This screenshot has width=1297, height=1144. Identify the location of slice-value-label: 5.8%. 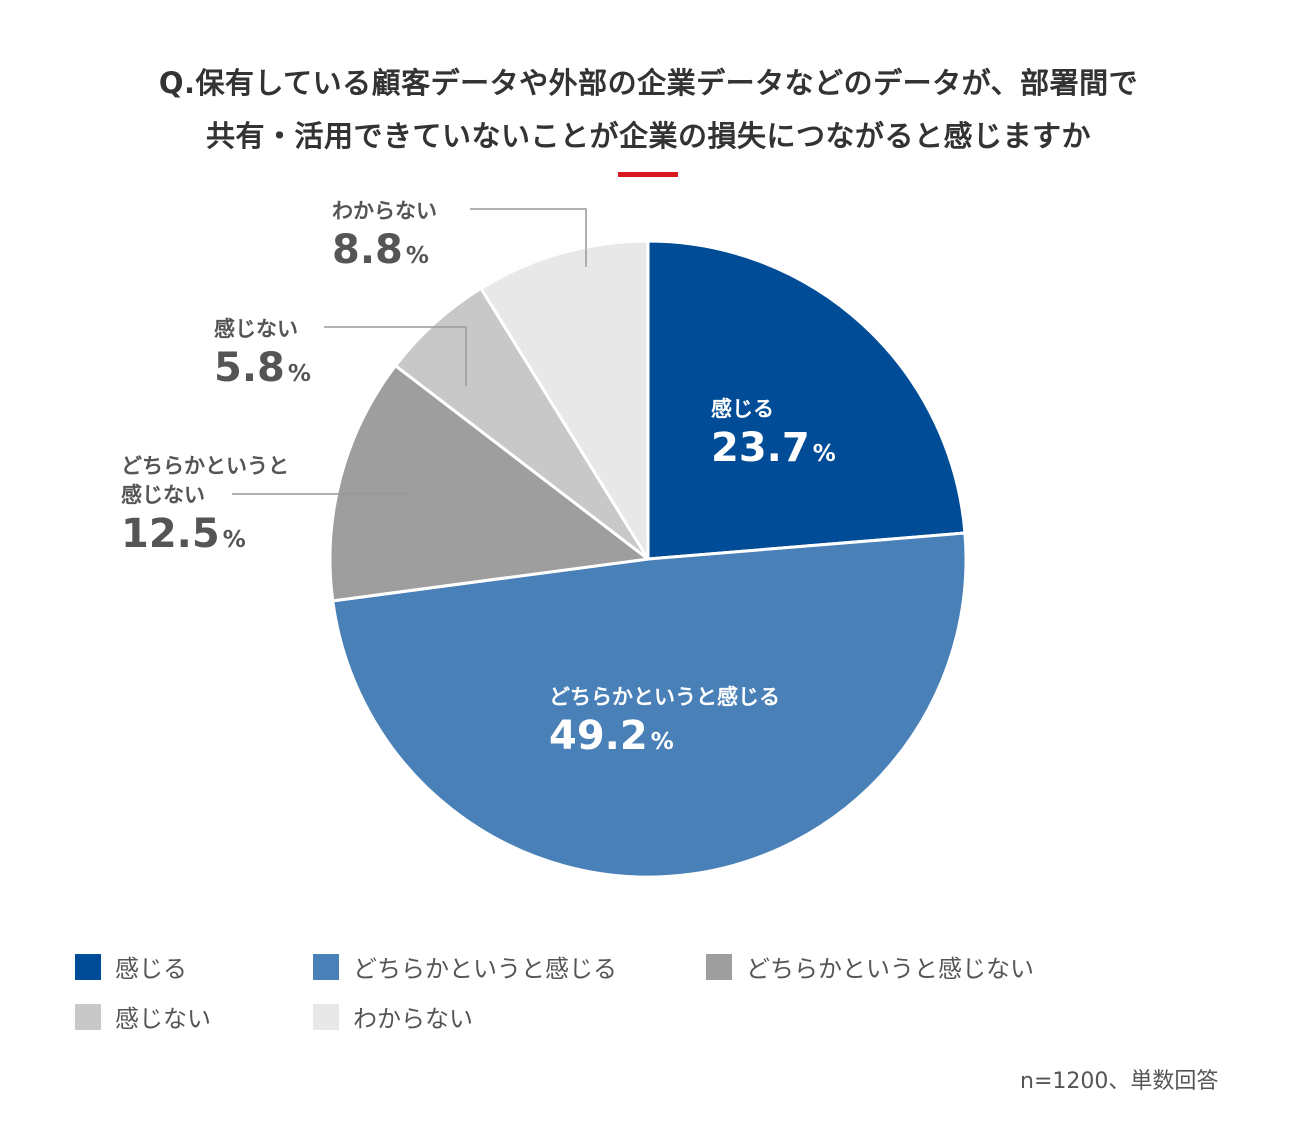
(262, 368).